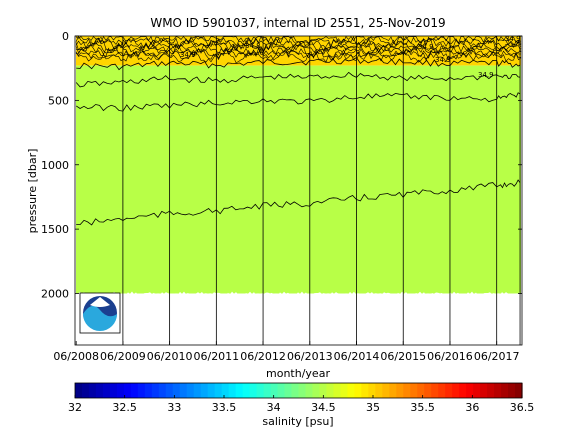  Describe the element at coordinates (297, 421) in the screenshot. I see `colorbar-label: salinity [psu]` at that location.